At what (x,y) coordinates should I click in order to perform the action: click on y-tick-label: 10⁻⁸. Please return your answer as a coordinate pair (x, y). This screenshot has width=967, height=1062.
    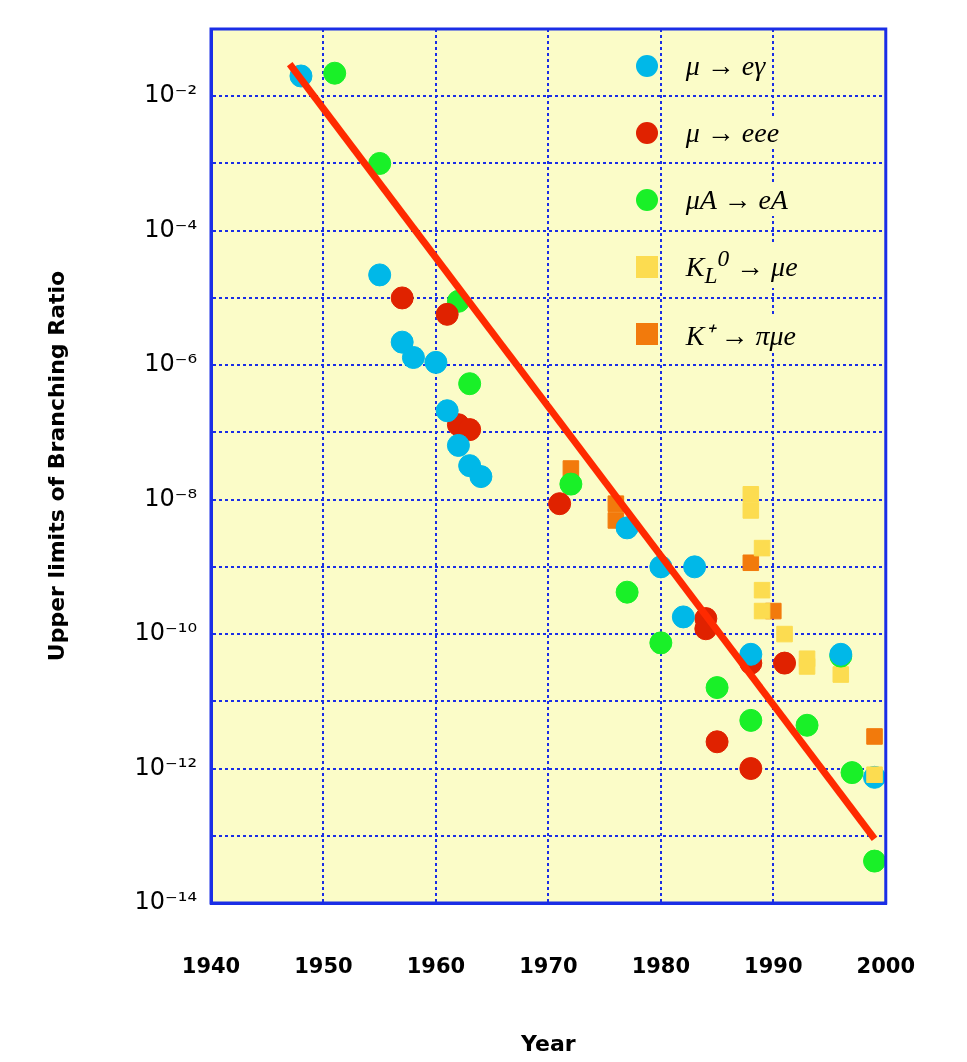
    Looking at the image, I should click on (170, 497).